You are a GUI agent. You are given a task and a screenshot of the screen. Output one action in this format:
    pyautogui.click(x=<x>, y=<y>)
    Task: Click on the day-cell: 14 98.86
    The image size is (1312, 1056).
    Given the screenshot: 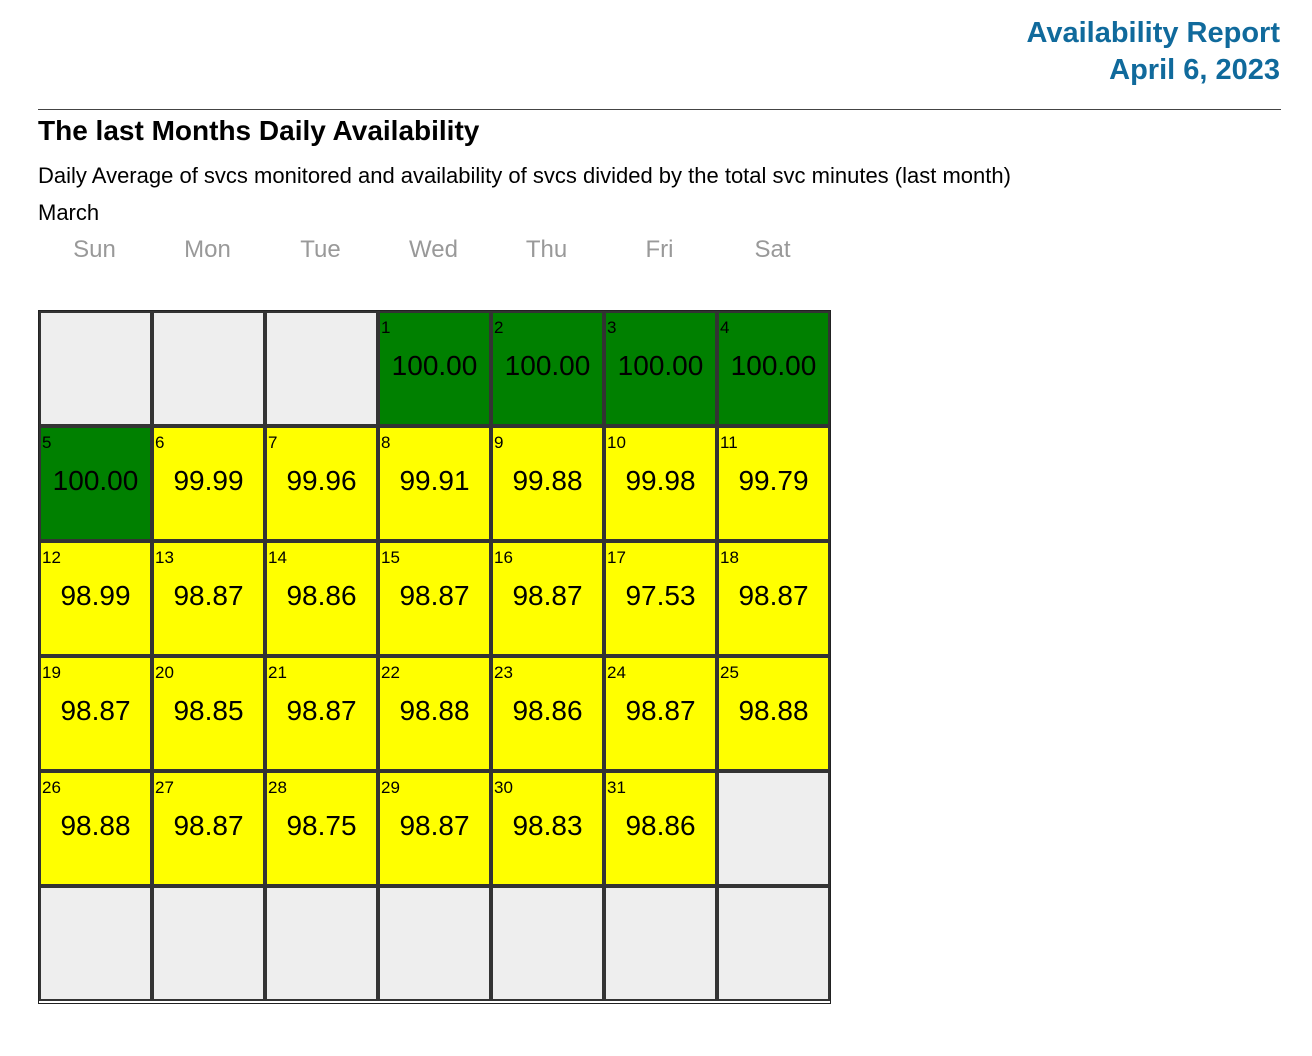 What is the action you would take?
    pyautogui.click(x=321, y=598)
    